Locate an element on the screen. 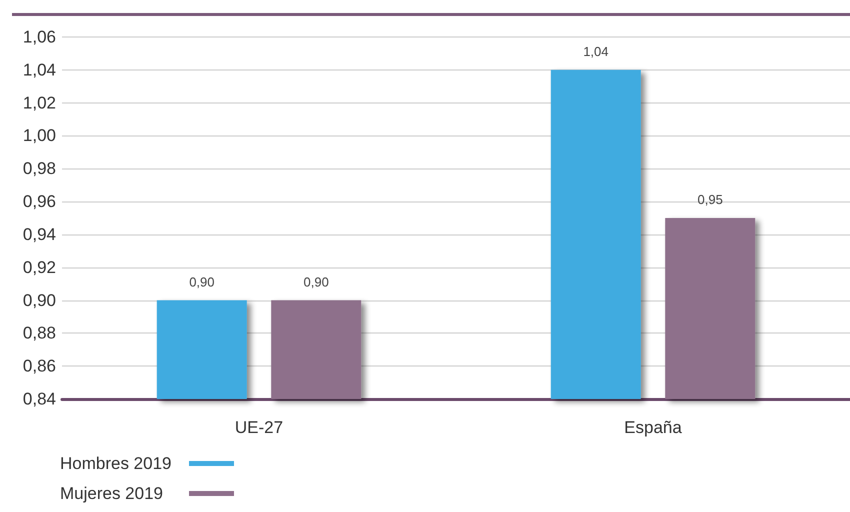  y-tick-label: 0,94 is located at coordinates (39, 234).